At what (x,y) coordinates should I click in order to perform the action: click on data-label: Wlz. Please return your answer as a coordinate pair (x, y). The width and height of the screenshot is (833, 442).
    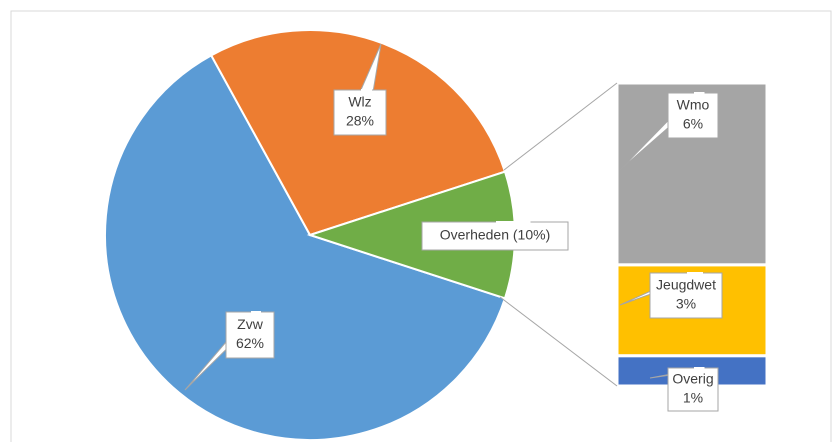
    Looking at the image, I should click on (359, 102).